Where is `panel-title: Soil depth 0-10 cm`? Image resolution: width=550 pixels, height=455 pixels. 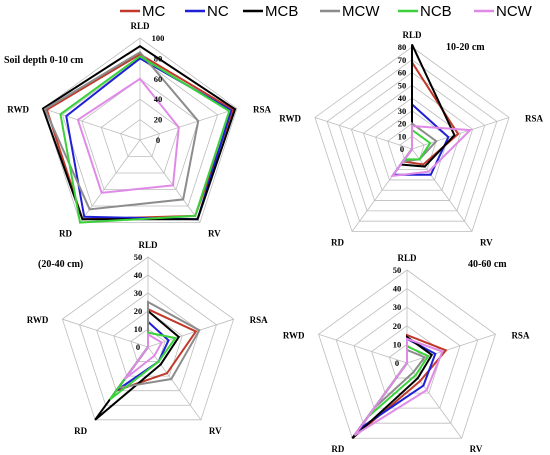
panel-title: Soil depth 0-10 cm is located at coordinates (44, 60).